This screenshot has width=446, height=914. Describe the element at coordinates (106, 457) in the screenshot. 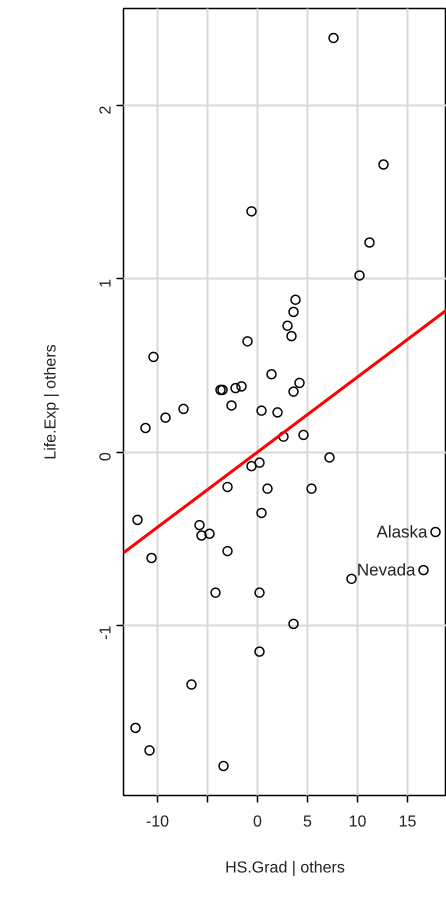

I see `y-tick-label: 0` at that location.